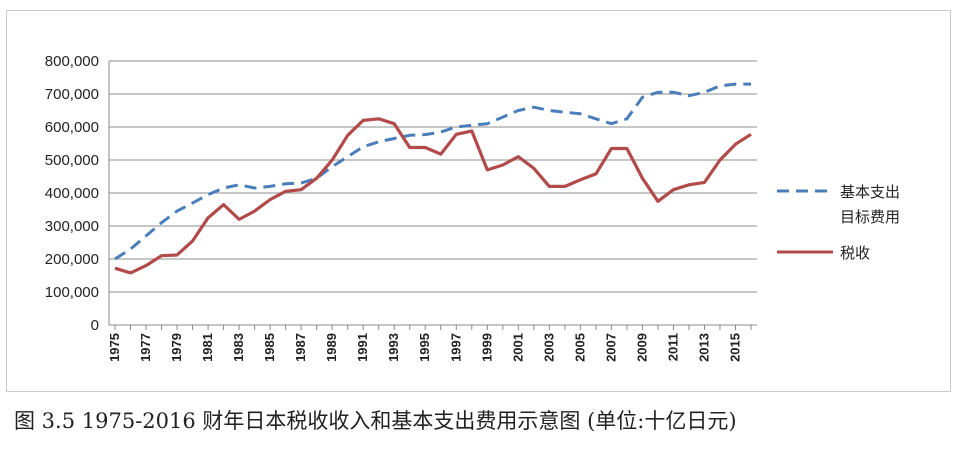  What do you see at coordinates (362, 347) in the screenshot?
I see `x-tick-label: 1991` at bounding box center [362, 347].